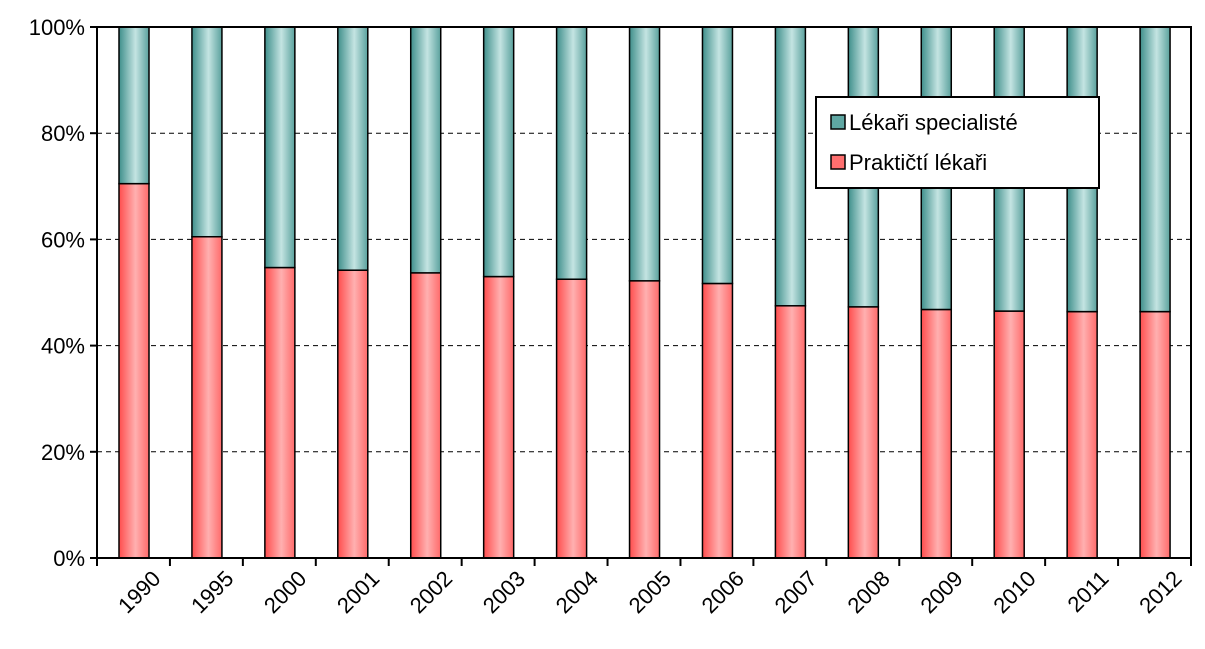  What do you see at coordinates (650, 592) in the screenshot?
I see `x-tick-label: 2005` at bounding box center [650, 592].